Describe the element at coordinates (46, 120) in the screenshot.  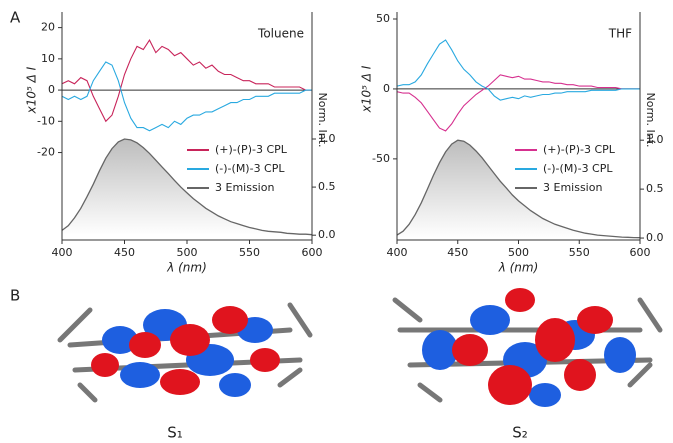
I see `y-tick-label: -10` at that location.